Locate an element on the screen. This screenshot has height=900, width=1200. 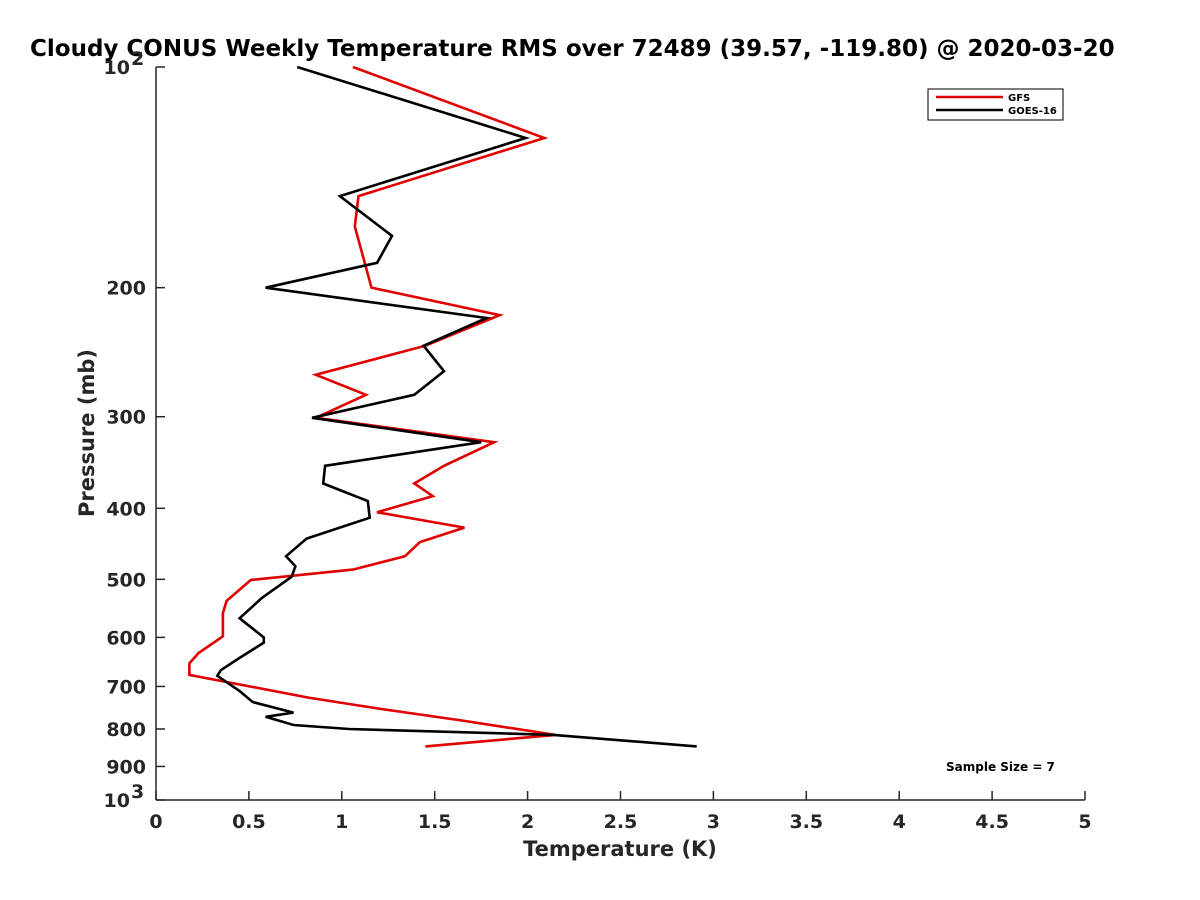
x-tick-label: 3.5 is located at coordinates (806, 822).